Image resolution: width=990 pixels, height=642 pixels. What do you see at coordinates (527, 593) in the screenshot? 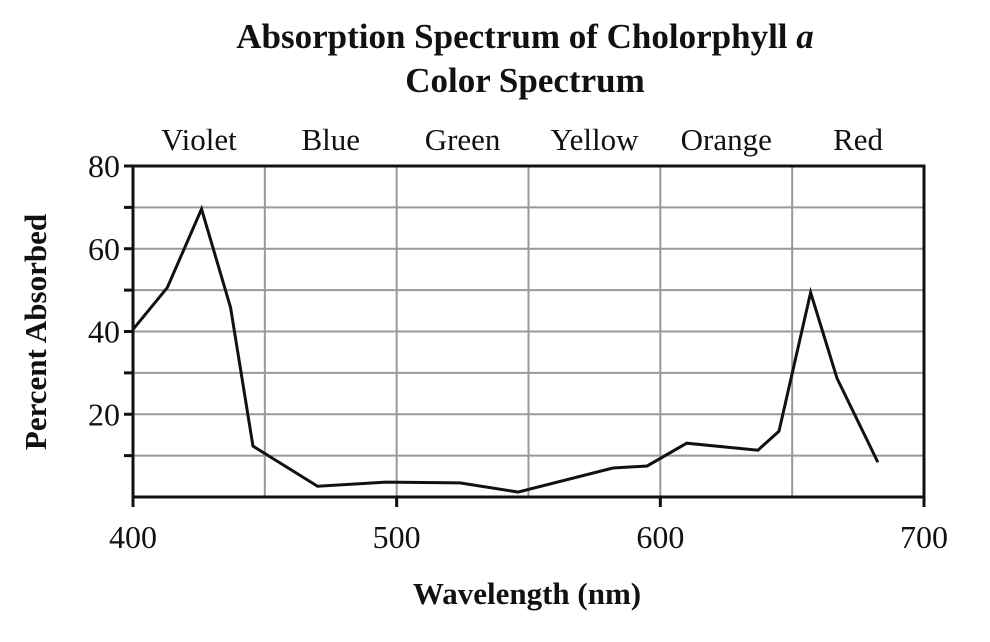
I see `x-axis-label: Wavelength (nm)` at bounding box center [527, 593].